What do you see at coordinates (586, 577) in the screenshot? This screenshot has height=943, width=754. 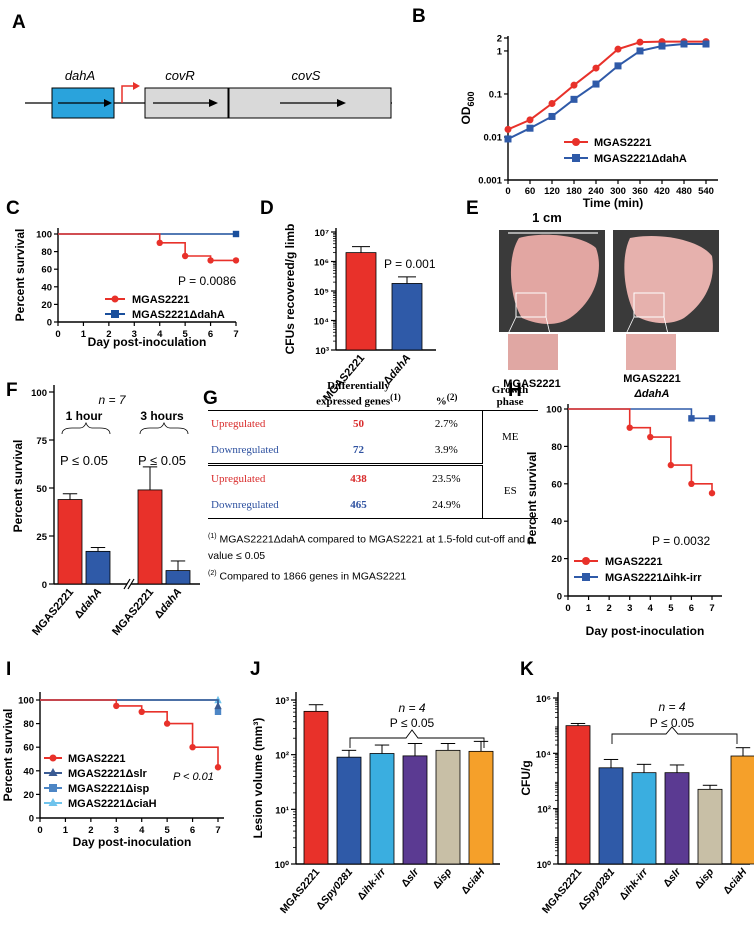 I see `h-legend-marker-mut` at bounding box center [586, 577].